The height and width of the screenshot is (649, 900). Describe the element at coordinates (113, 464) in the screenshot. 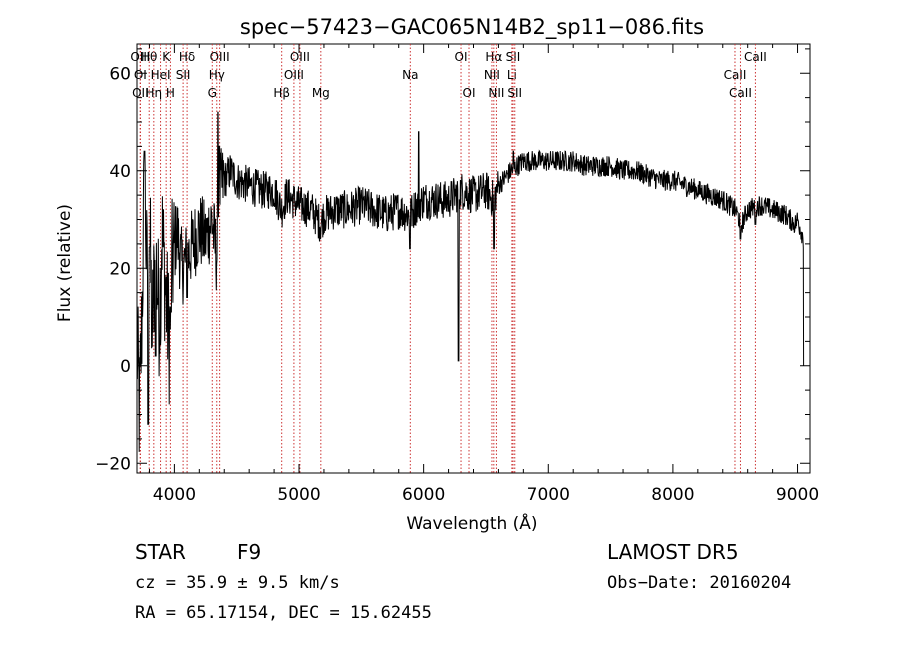

I see `y-tick-label: −20` at that location.